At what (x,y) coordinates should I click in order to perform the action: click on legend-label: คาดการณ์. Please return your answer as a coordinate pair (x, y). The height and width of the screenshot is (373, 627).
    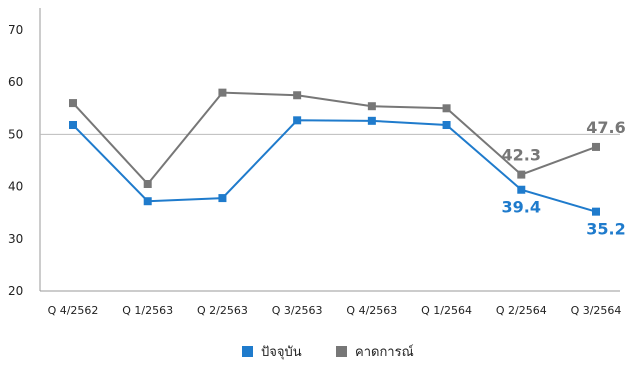
    Looking at the image, I should click on (384, 352).